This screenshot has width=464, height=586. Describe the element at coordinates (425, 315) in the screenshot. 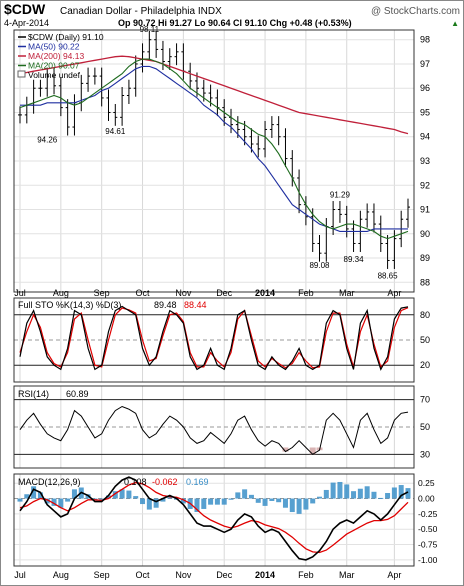

I see `sto-tick-label: 80` at that location.